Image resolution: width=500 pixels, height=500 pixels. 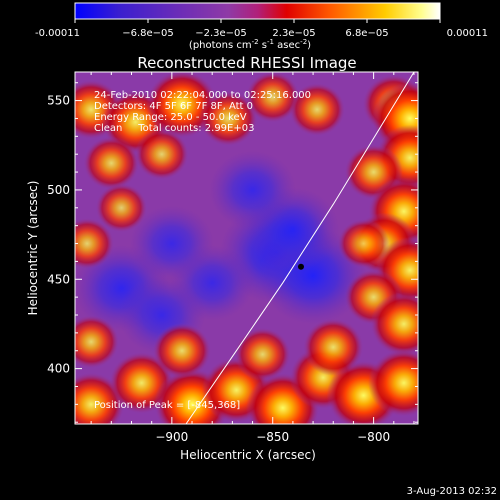 I want to click on peak-position-label: Position of Peak = [-845,368], so click(x=167, y=405).